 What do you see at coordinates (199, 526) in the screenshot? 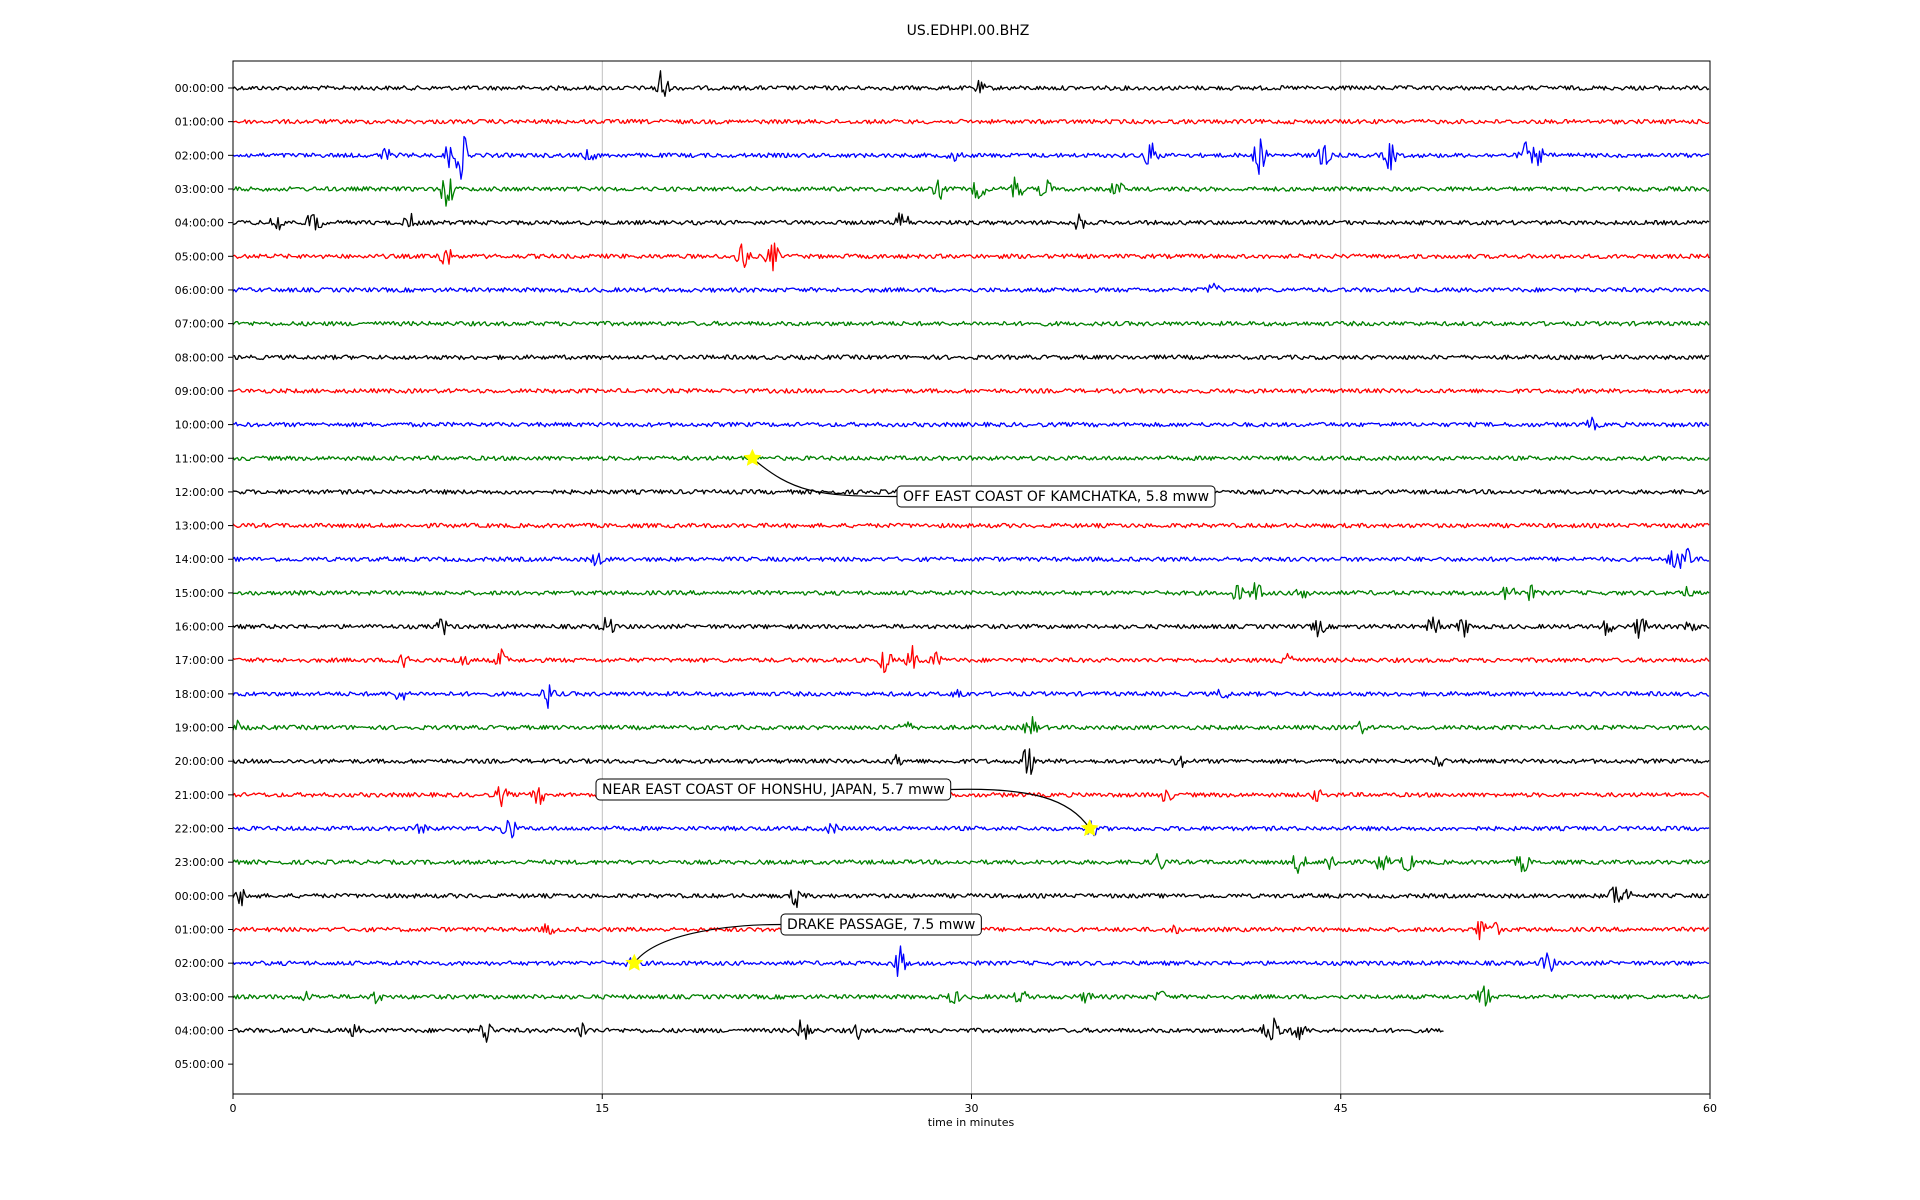
I see `y-tick-label-13: 13:00:00` at bounding box center [199, 526].